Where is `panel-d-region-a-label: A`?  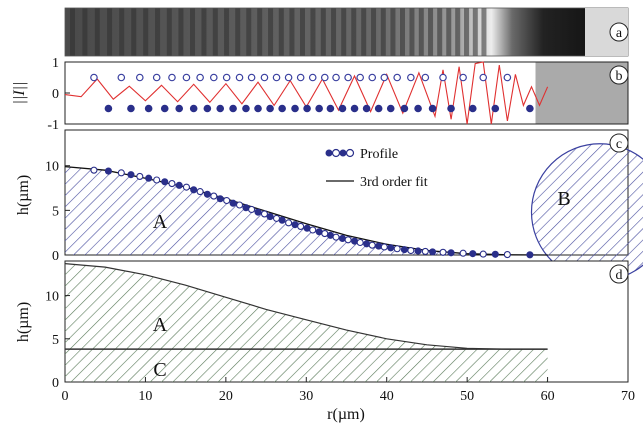 panel-d-region-a-label: A is located at coordinates (160, 325).